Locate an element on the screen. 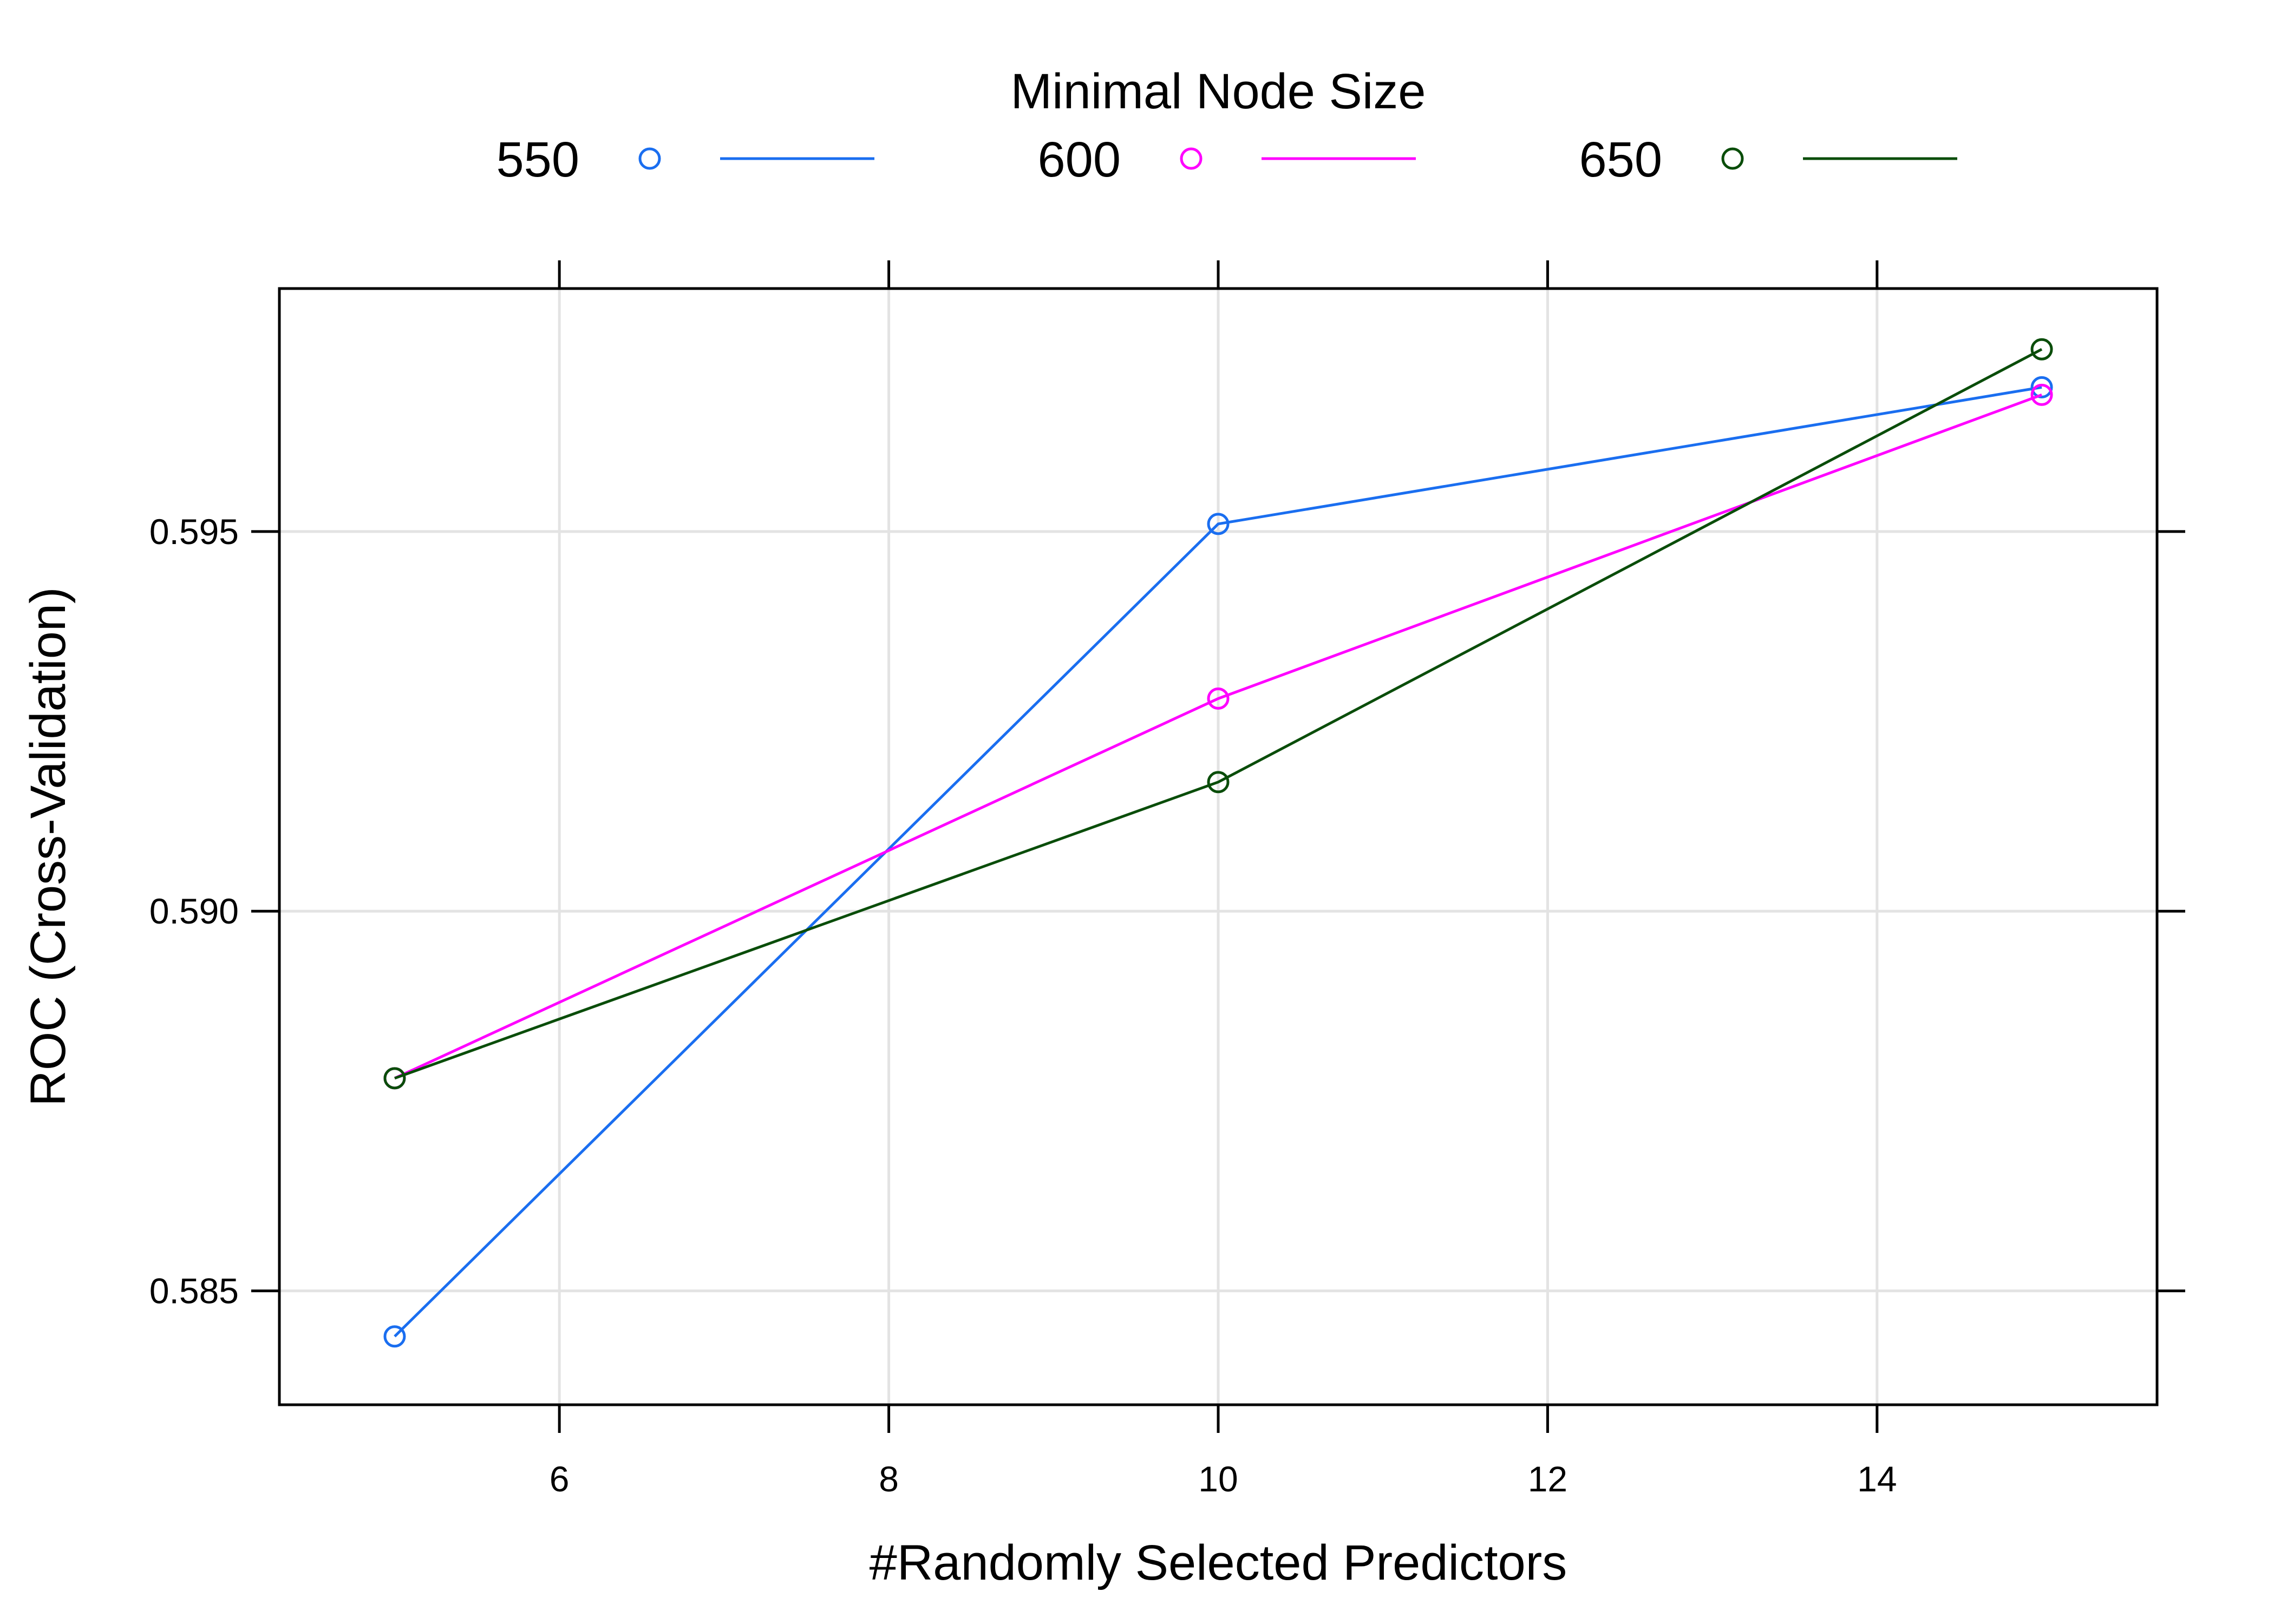 The image size is (2274, 1624). legend-entry-550: 550 is located at coordinates (685, 159).